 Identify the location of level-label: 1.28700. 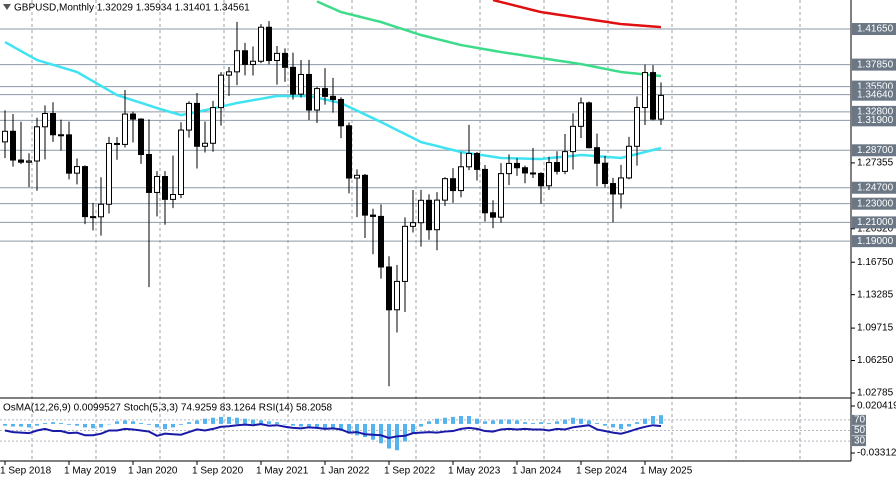
(875, 150).